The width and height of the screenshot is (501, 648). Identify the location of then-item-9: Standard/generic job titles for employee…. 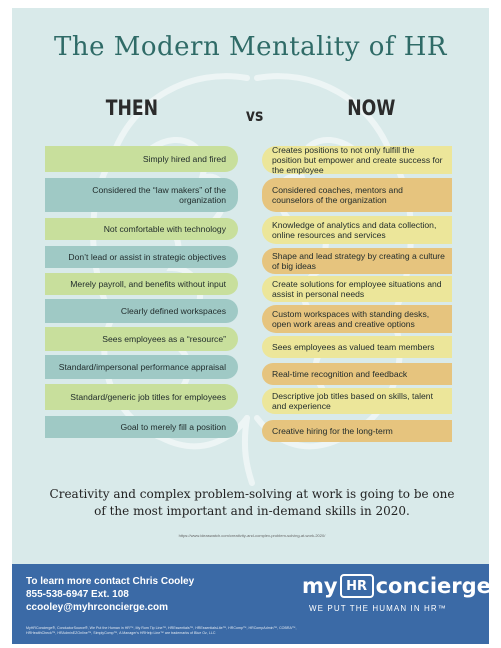
(141, 397).